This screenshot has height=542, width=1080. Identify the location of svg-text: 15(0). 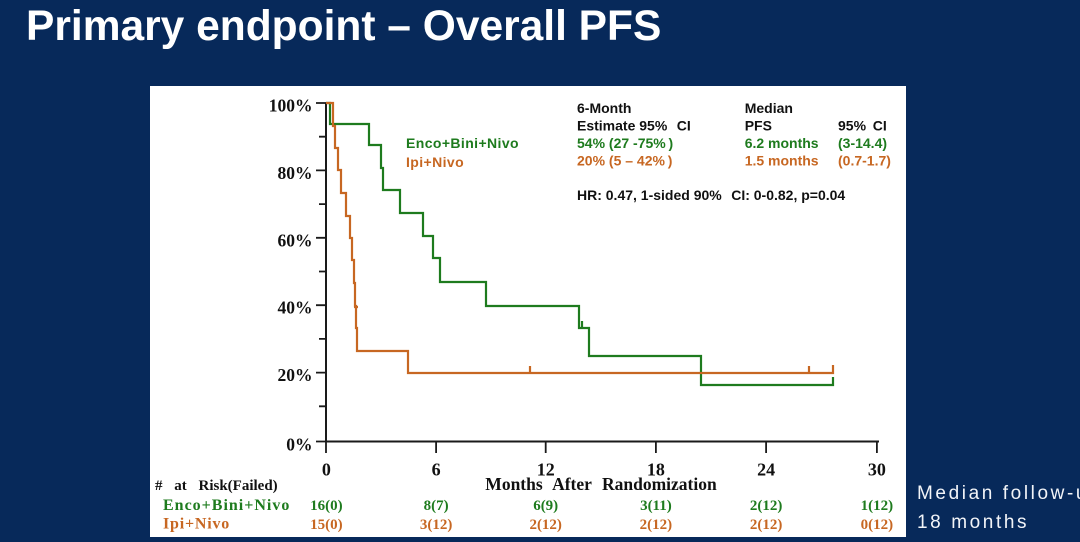
(326, 525).